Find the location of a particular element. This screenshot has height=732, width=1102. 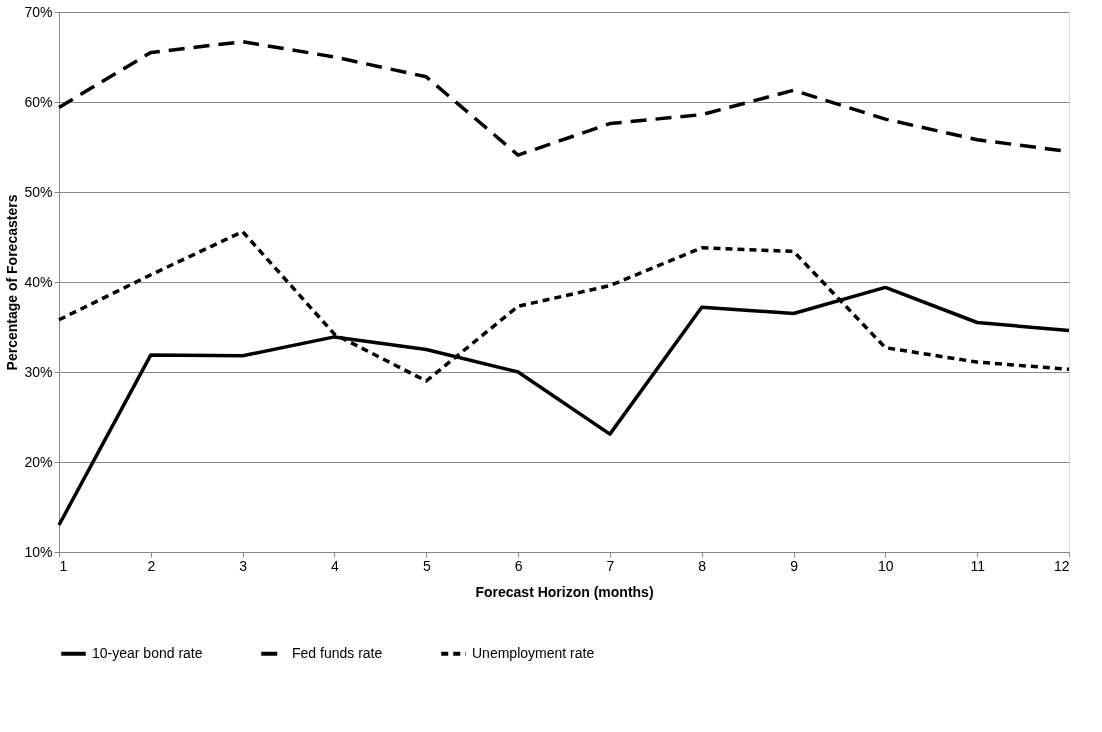

x-tick-label: 4 is located at coordinates (335, 565).